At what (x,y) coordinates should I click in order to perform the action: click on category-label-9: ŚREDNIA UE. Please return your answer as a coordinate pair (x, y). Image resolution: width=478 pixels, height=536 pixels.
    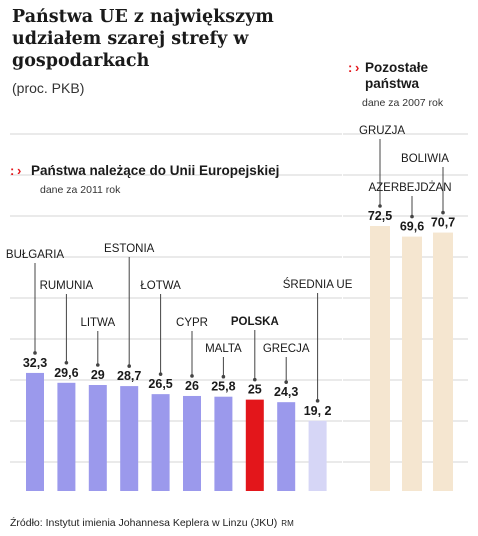
    Looking at the image, I should click on (318, 284).